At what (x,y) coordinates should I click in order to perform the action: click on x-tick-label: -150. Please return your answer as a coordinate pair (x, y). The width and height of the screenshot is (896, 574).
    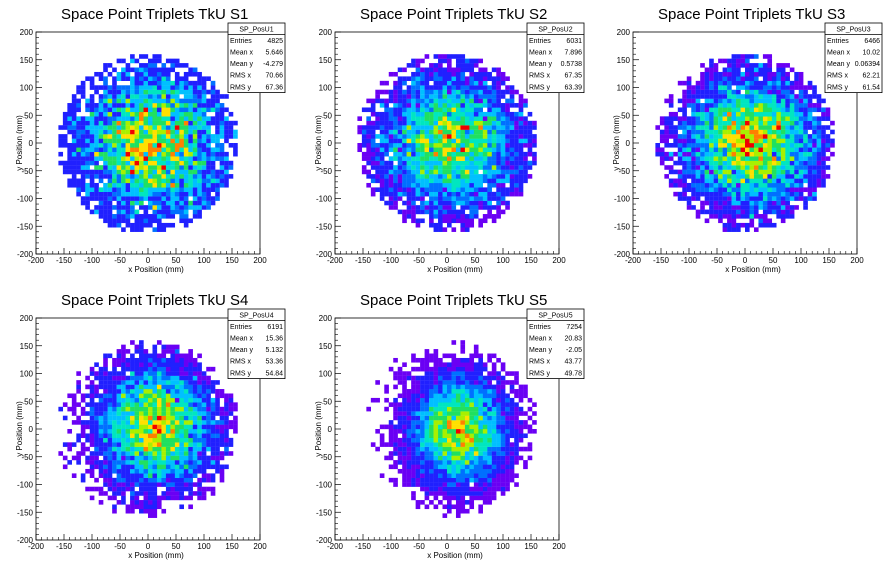
    Looking at the image, I should click on (661, 260).